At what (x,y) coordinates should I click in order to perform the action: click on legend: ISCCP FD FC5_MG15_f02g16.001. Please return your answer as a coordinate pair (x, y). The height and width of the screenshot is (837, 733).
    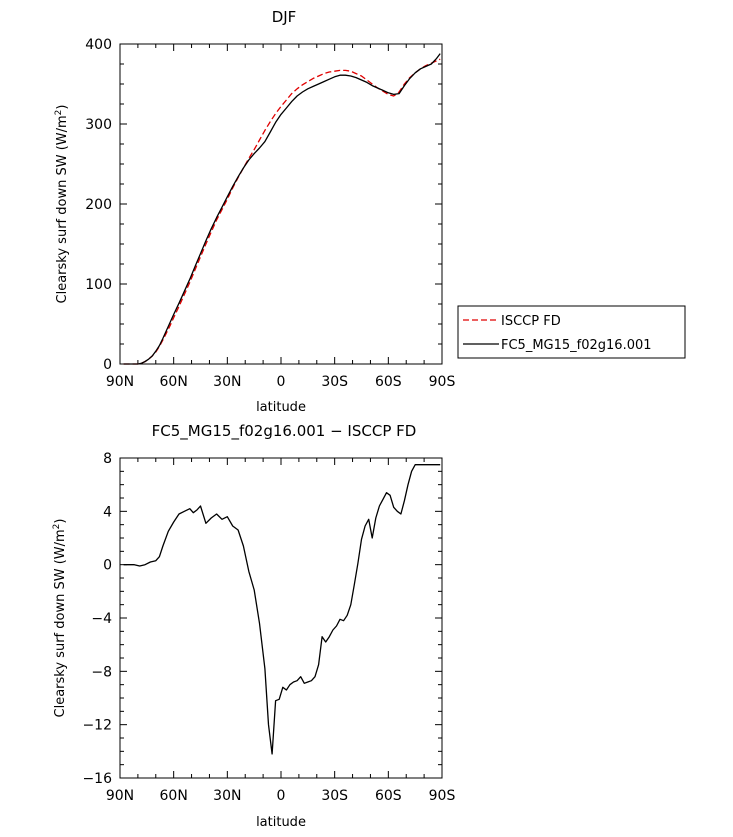
    Looking at the image, I should click on (571, 332).